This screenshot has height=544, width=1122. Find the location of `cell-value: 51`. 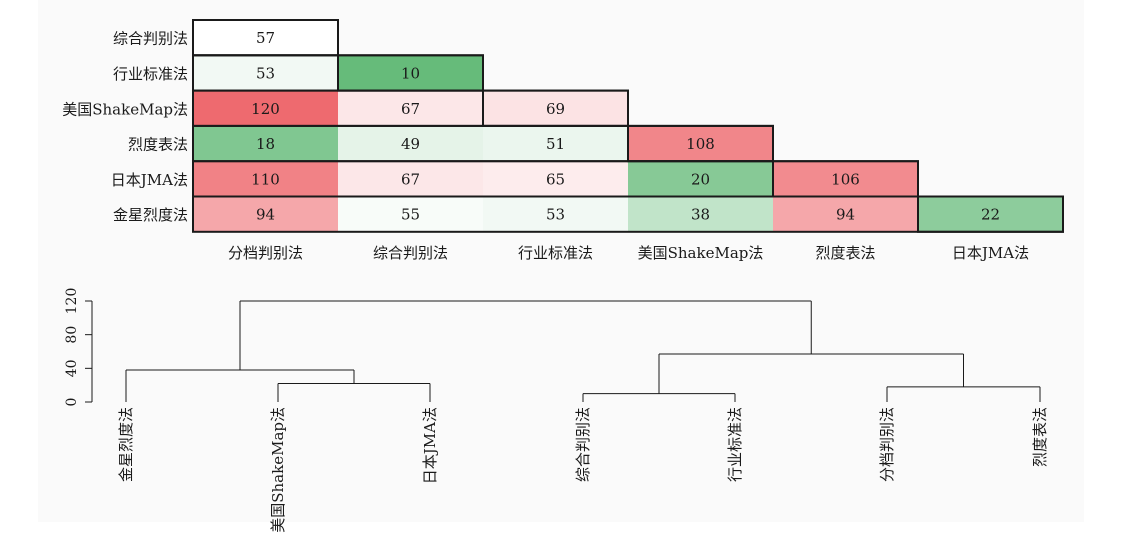

cell-value: 51 is located at coordinates (555, 144).